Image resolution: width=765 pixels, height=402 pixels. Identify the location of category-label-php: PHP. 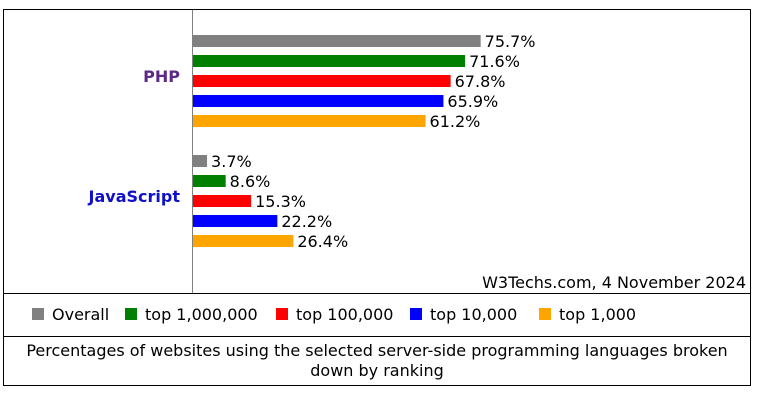
(161, 76).